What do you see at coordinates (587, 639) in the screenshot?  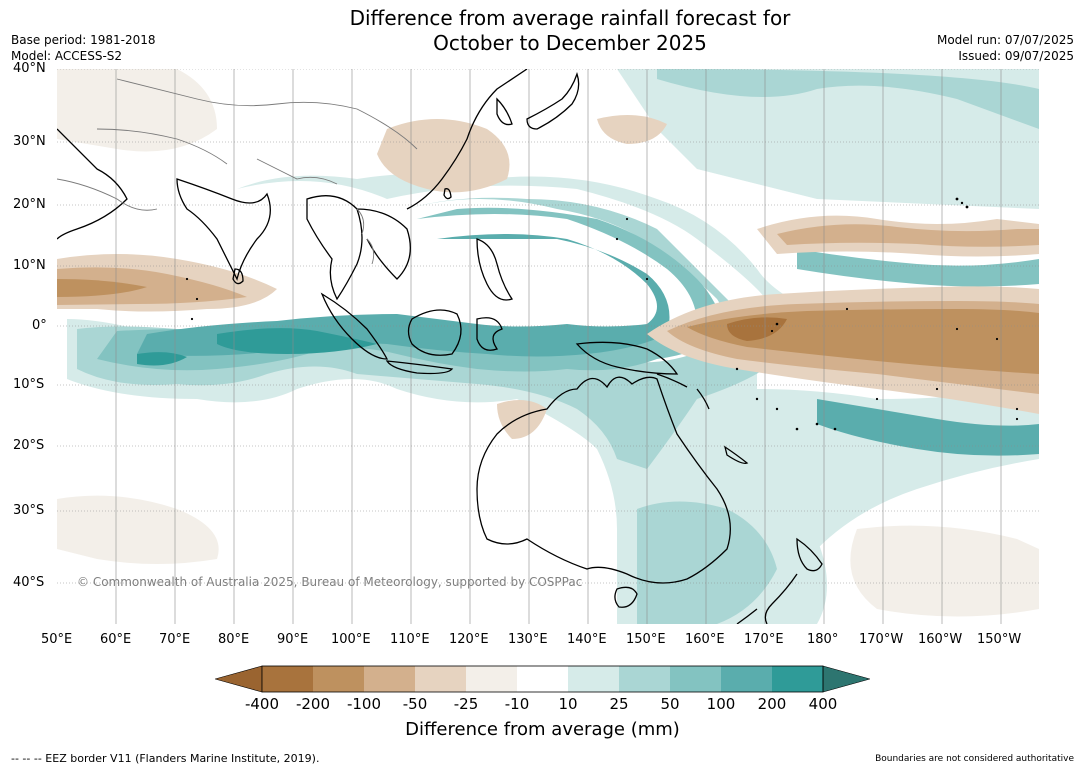 I see `lon-label-140e: 140°E` at bounding box center [587, 639].